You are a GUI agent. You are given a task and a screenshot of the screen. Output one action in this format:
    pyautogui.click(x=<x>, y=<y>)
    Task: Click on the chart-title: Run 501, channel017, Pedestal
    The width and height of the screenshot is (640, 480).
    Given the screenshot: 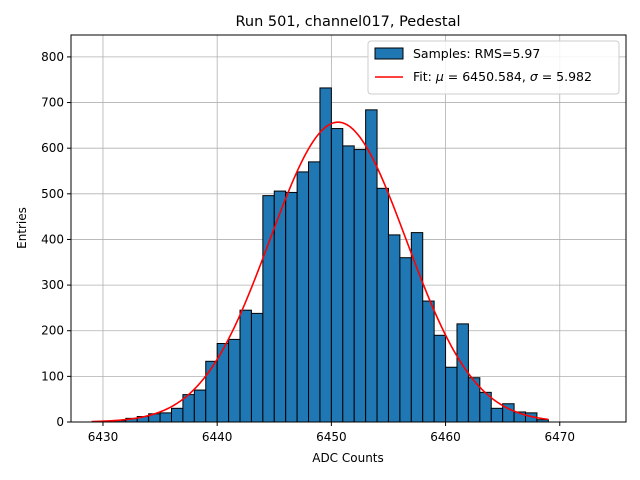 What is the action you would take?
    pyautogui.click(x=347, y=22)
    